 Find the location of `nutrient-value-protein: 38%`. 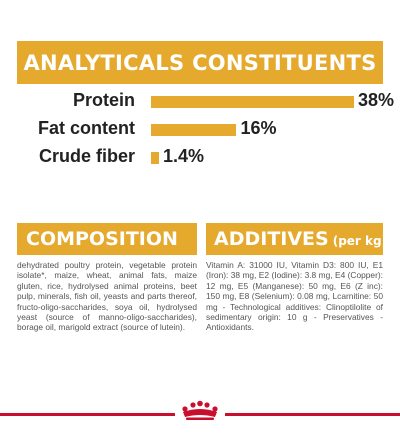

nutrient-value-protein: 38% is located at coordinates (376, 100).